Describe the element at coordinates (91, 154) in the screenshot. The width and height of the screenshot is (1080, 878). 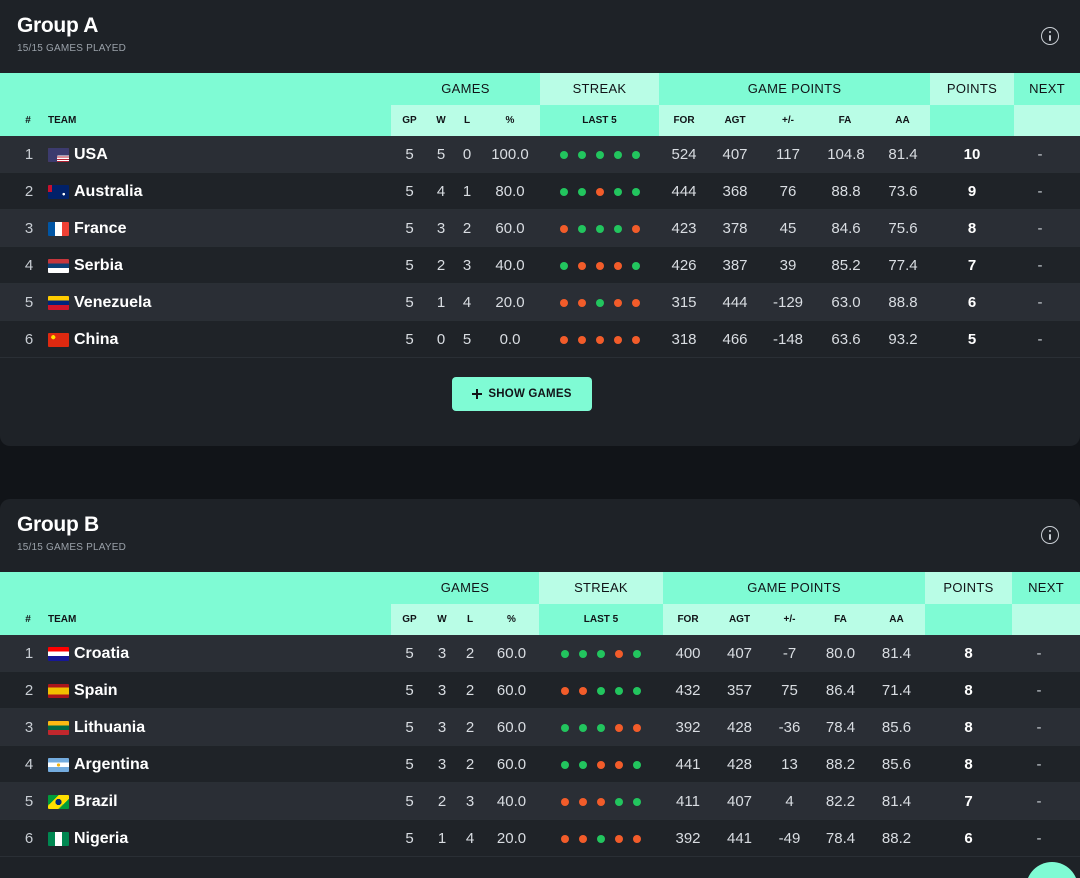
I see `team-name: USA` at that location.